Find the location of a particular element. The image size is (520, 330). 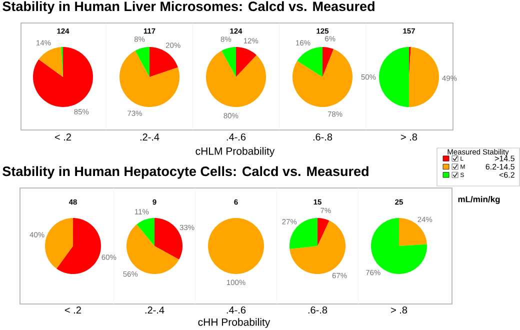

text: <6.2 is located at coordinates (506, 175).